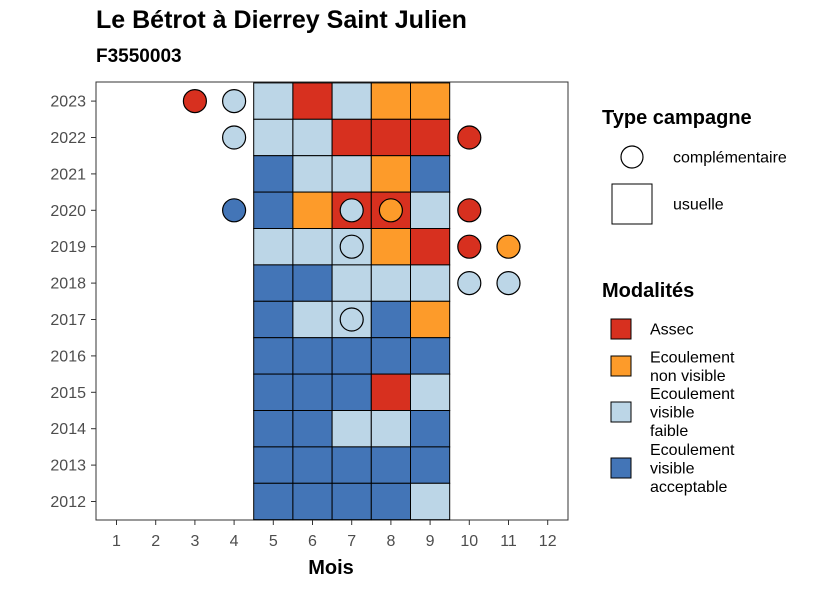 This screenshot has height=590, width=826. I want to click on x-tick-label: 4, so click(234, 541).